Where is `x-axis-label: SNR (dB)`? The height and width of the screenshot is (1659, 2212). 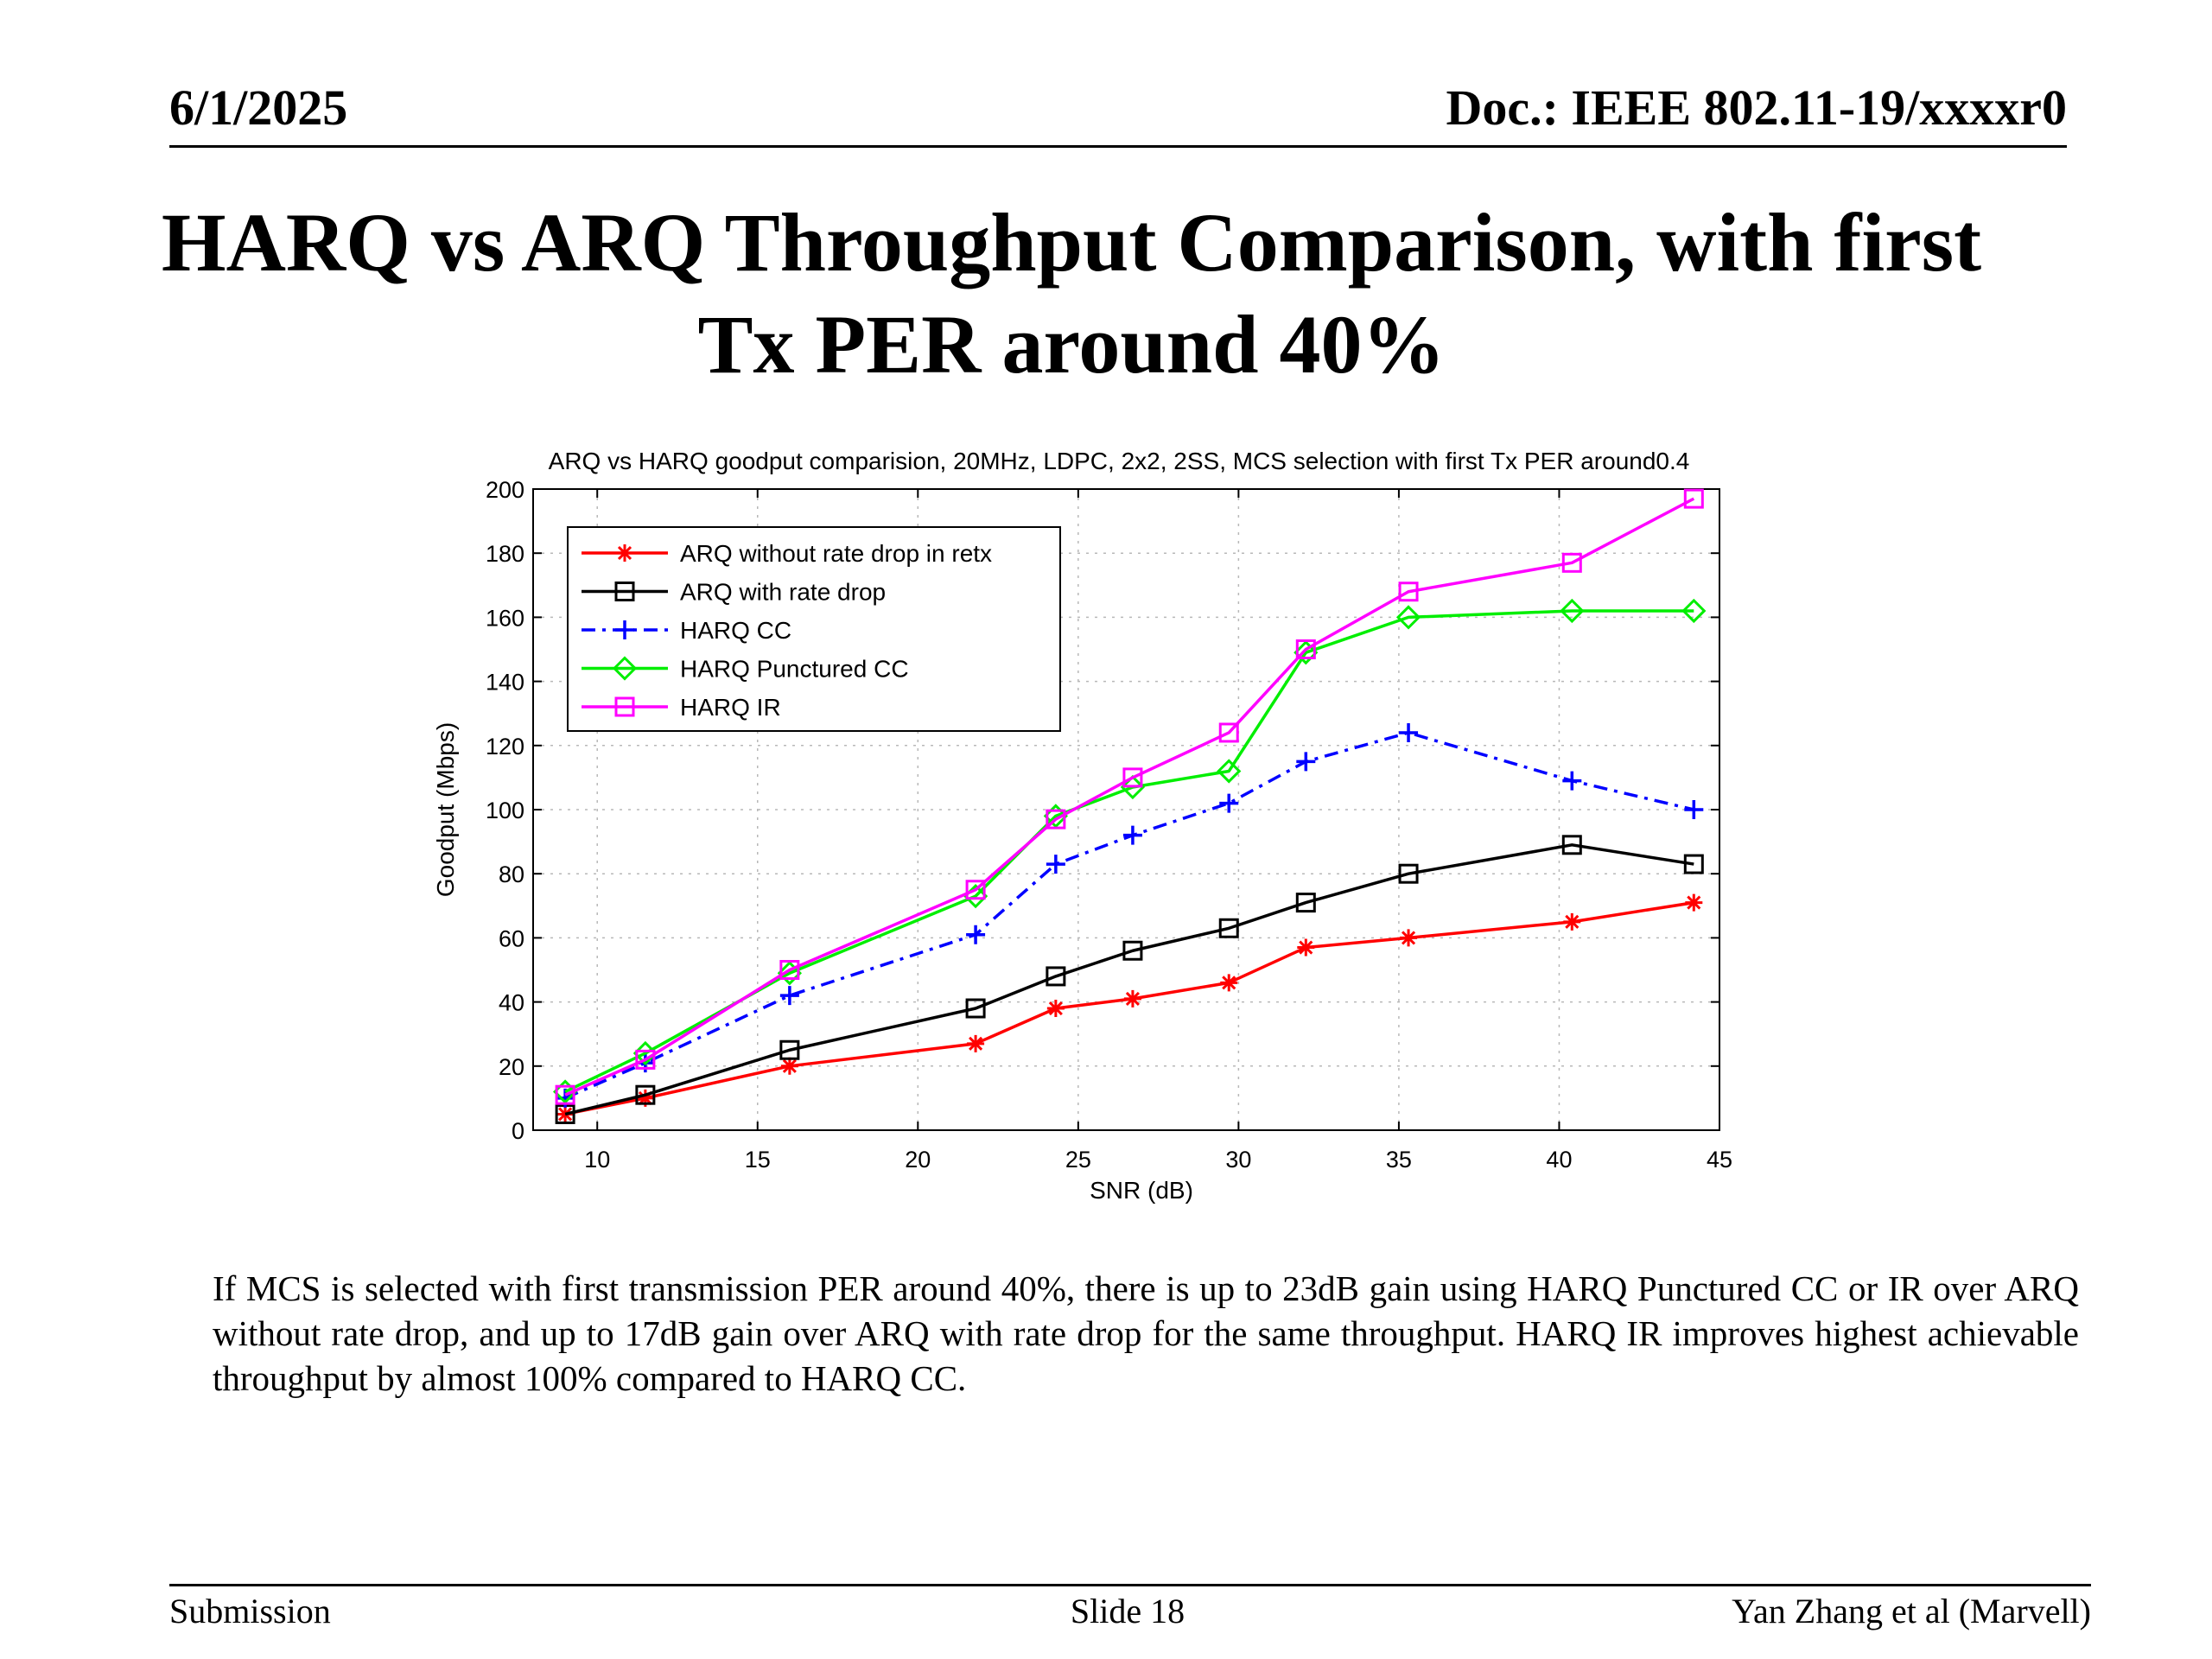
x-axis-label: SNR (dB) is located at coordinates (1141, 1190).